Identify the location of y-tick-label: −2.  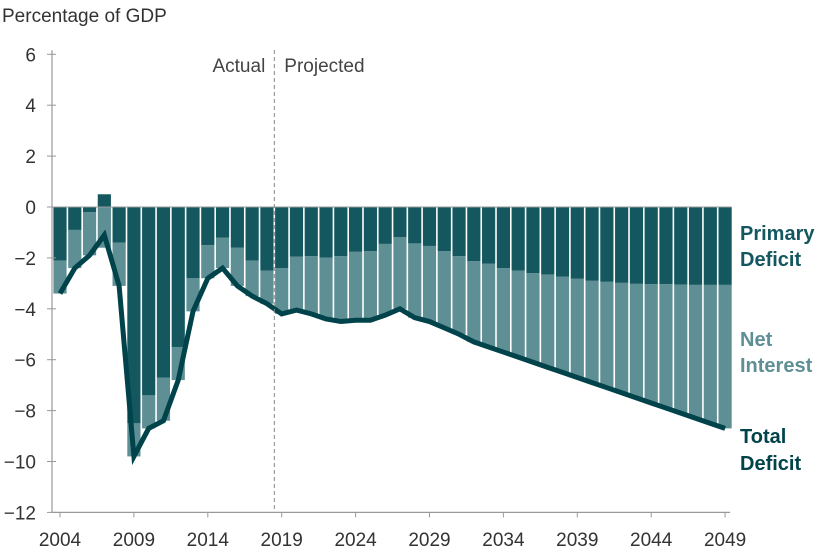
(25, 259).